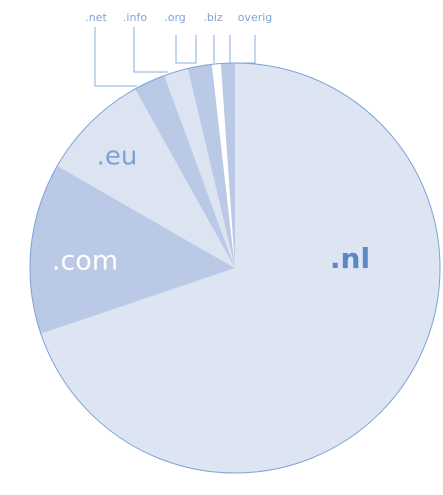  What do you see at coordinates (117, 157) in the screenshot?
I see `slice-label: .eu` at bounding box center [117, 157].